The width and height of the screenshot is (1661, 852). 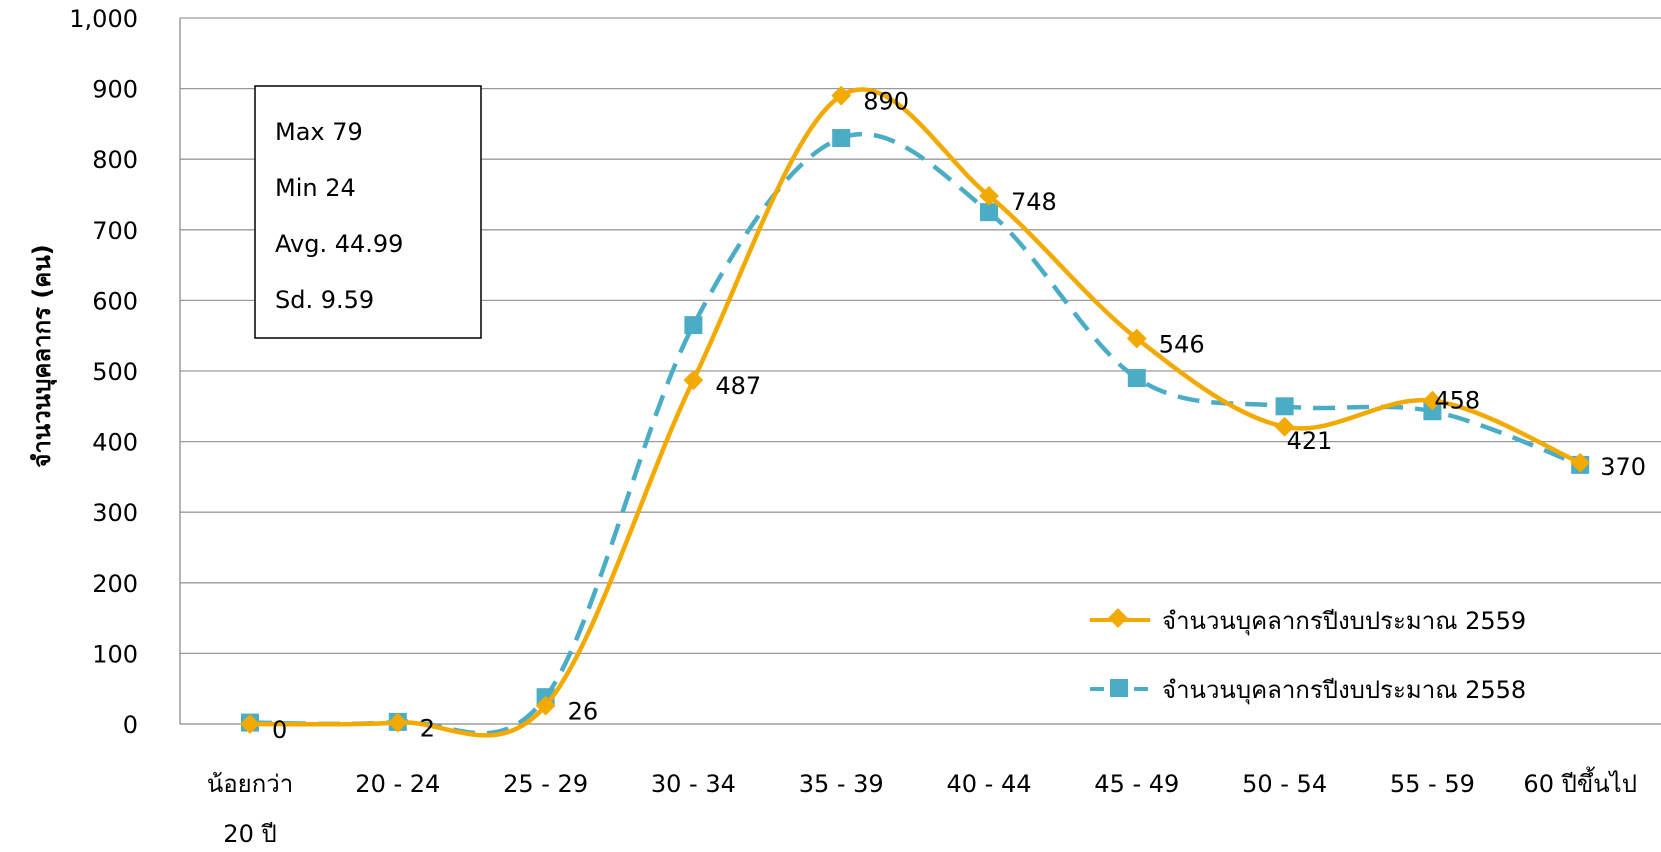 I want to click on legend-marker-square, so click(x=1119, y=688).